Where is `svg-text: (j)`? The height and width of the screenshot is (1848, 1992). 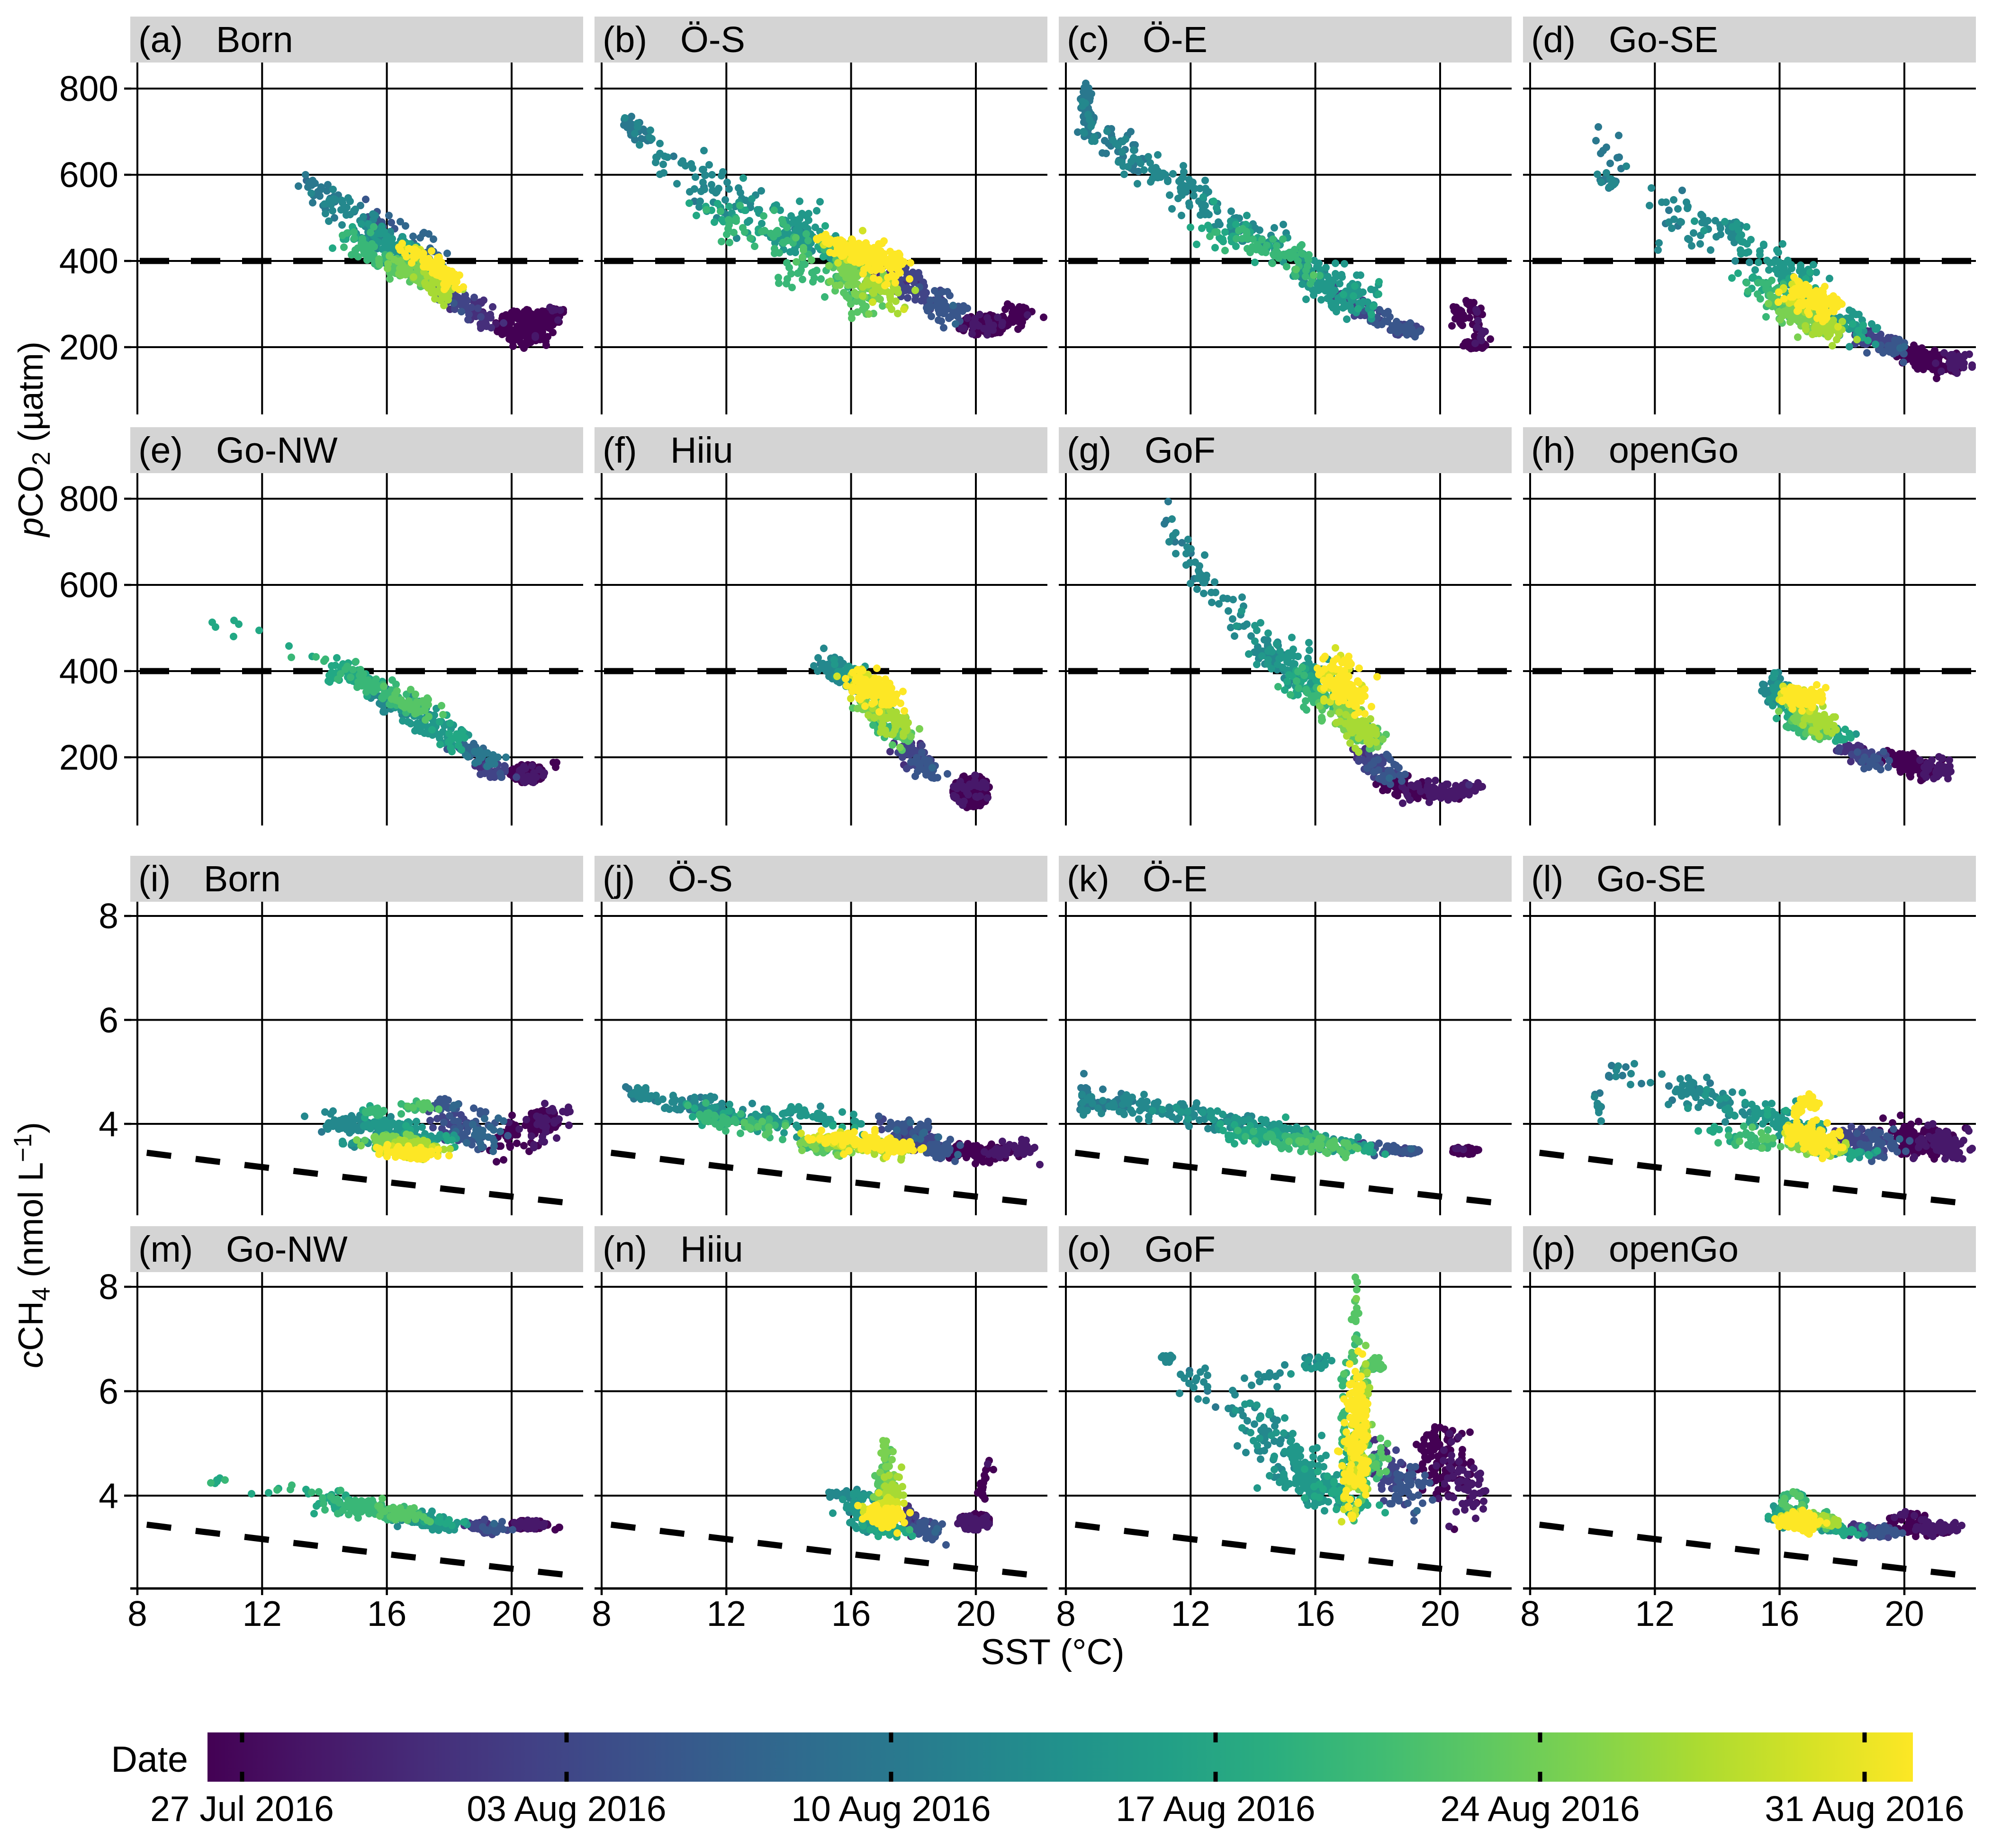
svg-text: (j) is located at coordinates (619, 879).